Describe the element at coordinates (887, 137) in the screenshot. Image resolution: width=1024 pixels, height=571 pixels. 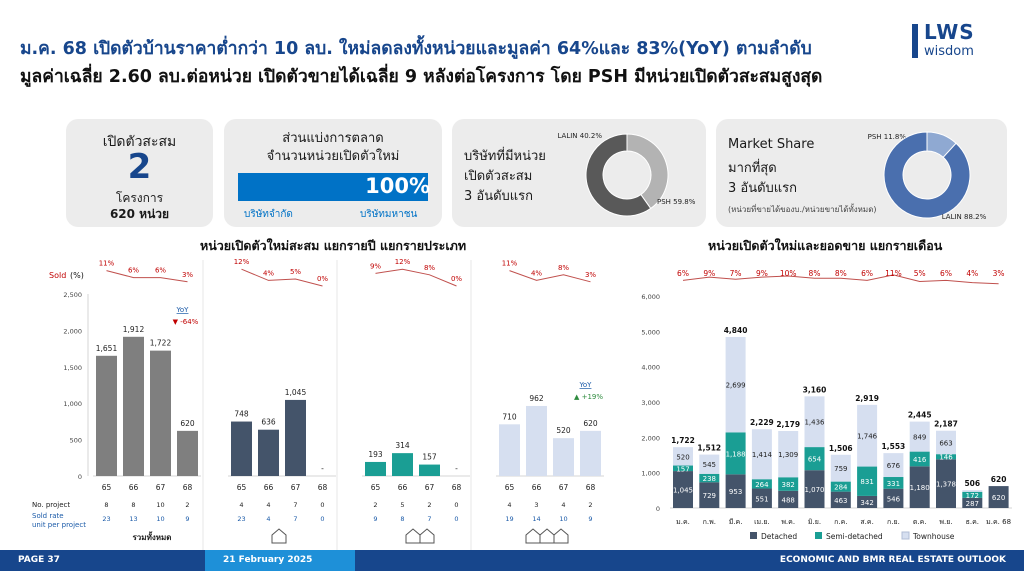
I see `top3-share-label-psh: PSH 11.8%` at that location.